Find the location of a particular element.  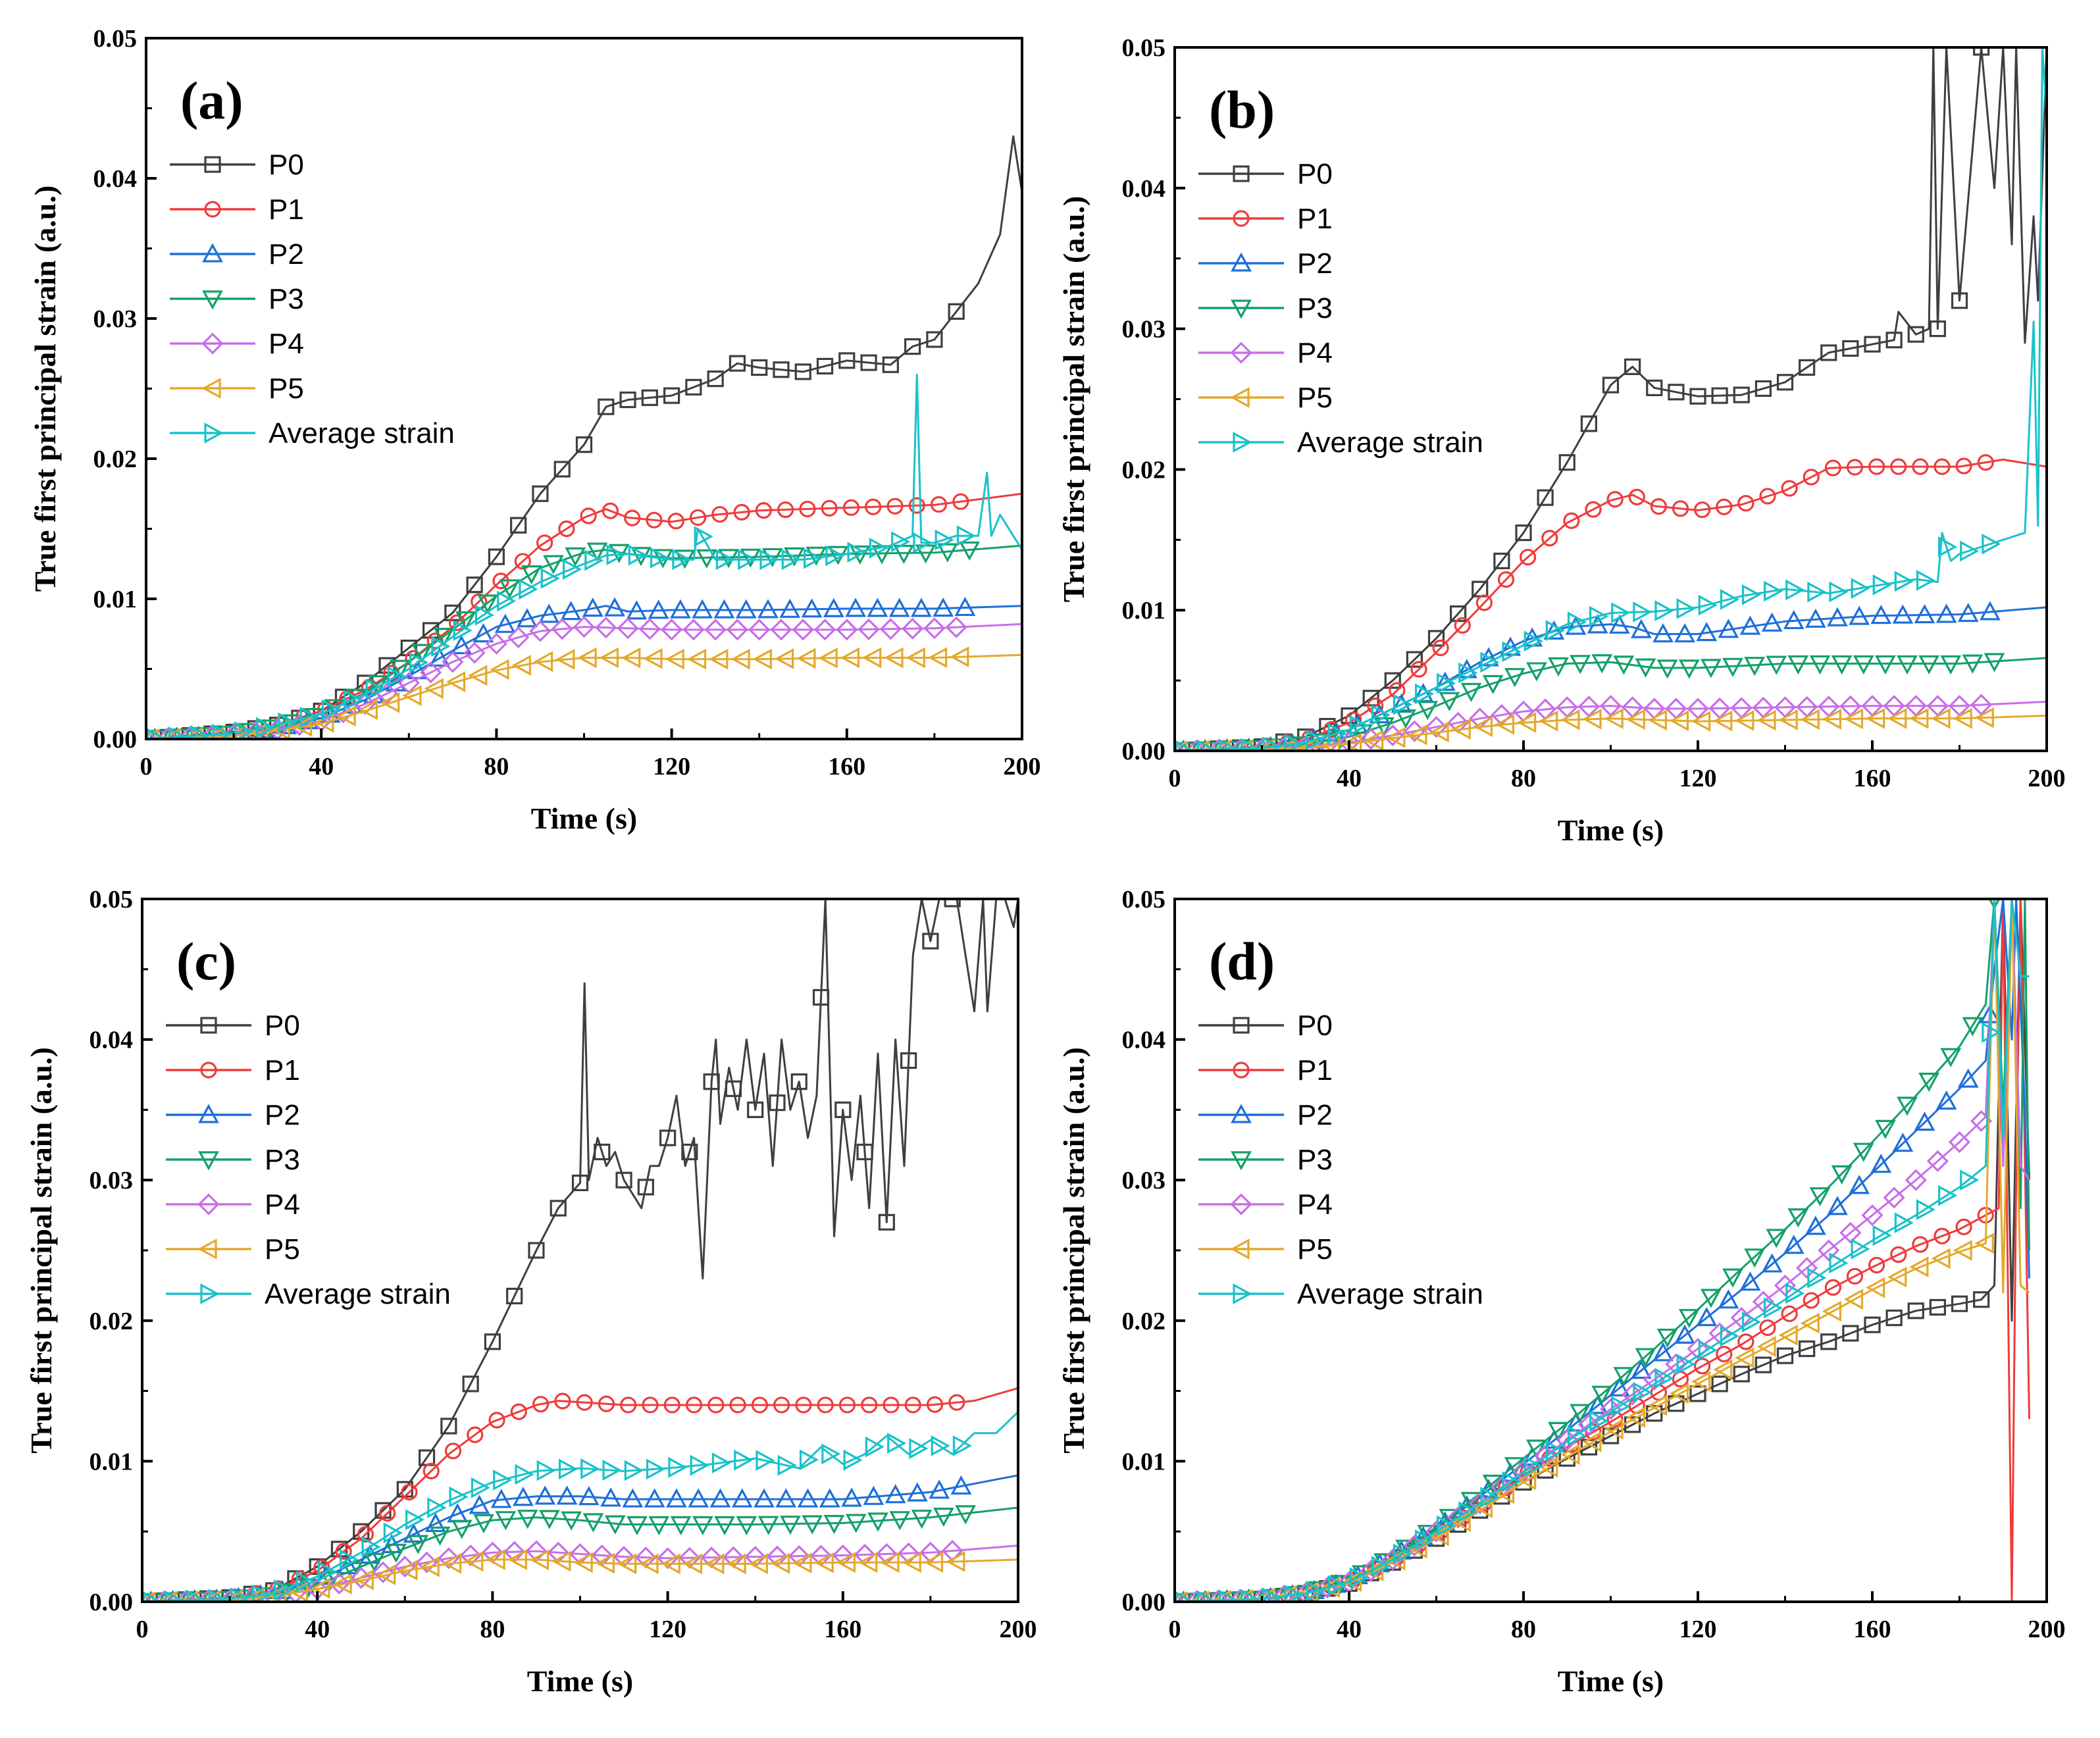

legend-entry-p4: P4 is located at coordinates (237, 344).